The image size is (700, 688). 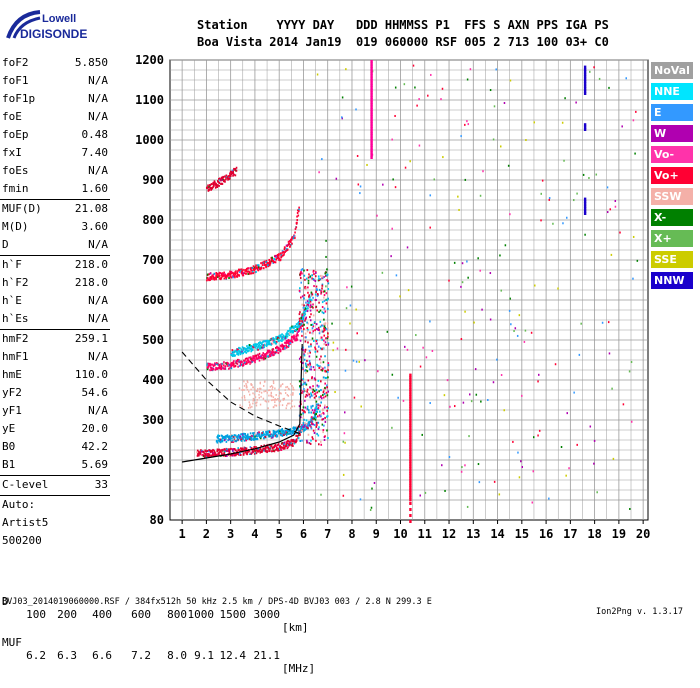 What do you see at coordinates (15, 188) in the screenshot?
I see `param-key: fmin` at bounding box center [15, 188].